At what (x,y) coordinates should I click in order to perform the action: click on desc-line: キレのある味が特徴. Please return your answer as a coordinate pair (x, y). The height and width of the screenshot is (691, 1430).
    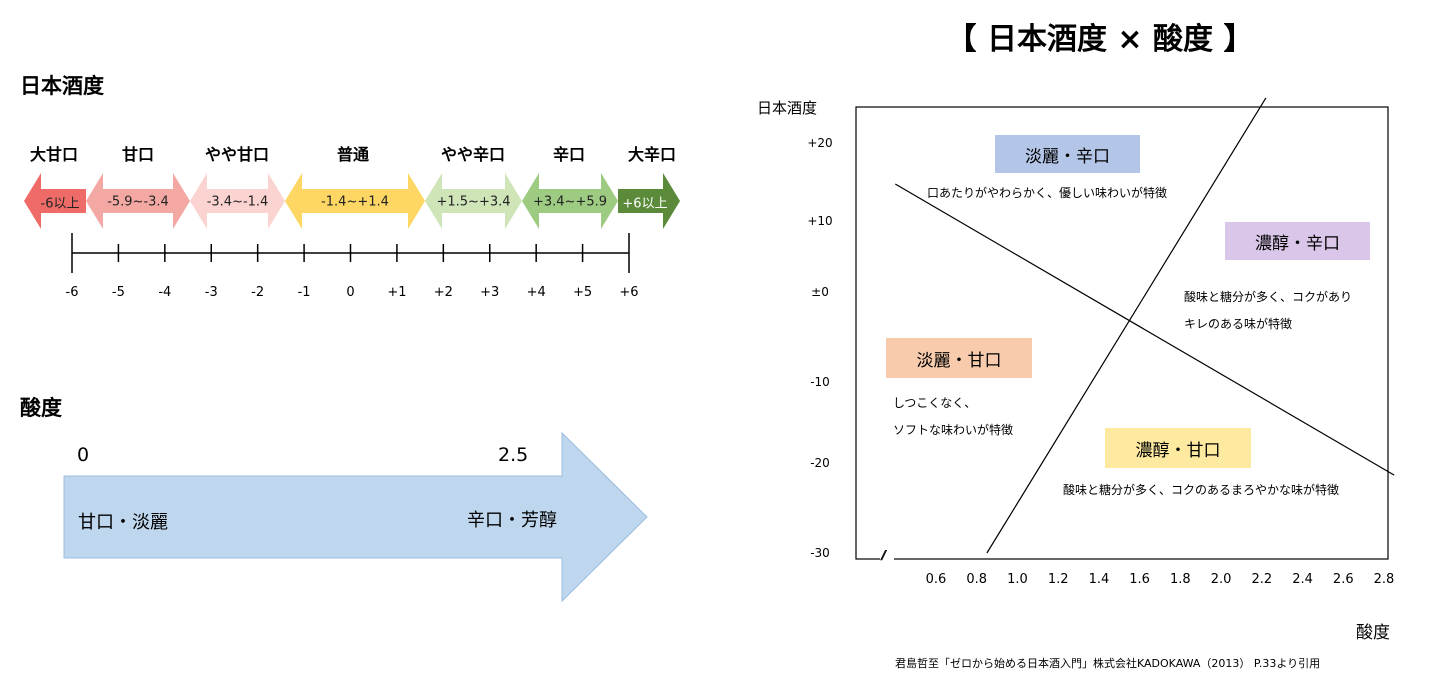
    Looking at the image, I should click on (1238, 324).